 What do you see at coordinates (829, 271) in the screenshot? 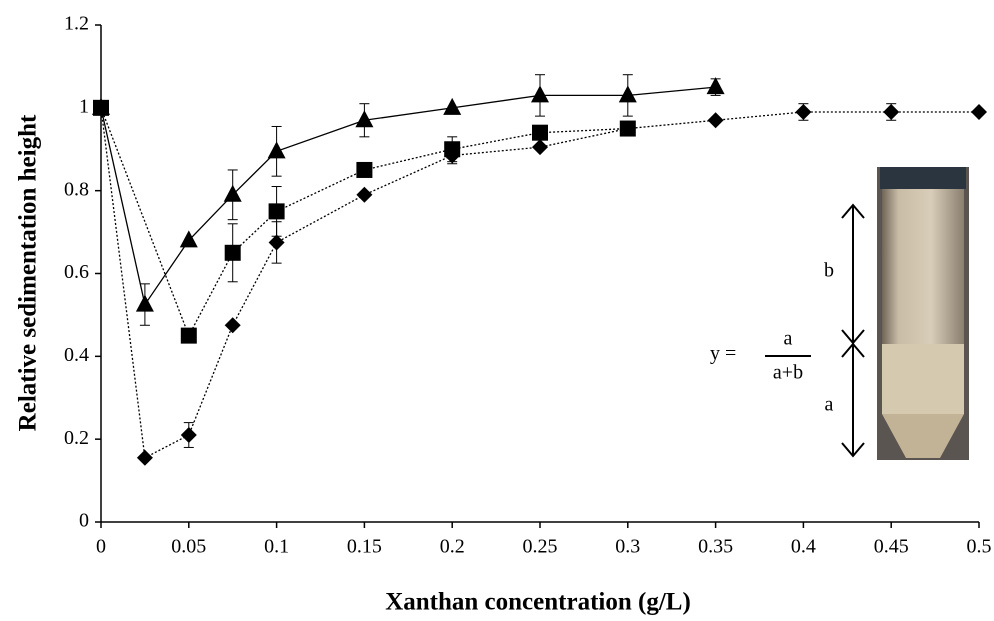
I see `label-b: b` at bounding box center [829, 271].